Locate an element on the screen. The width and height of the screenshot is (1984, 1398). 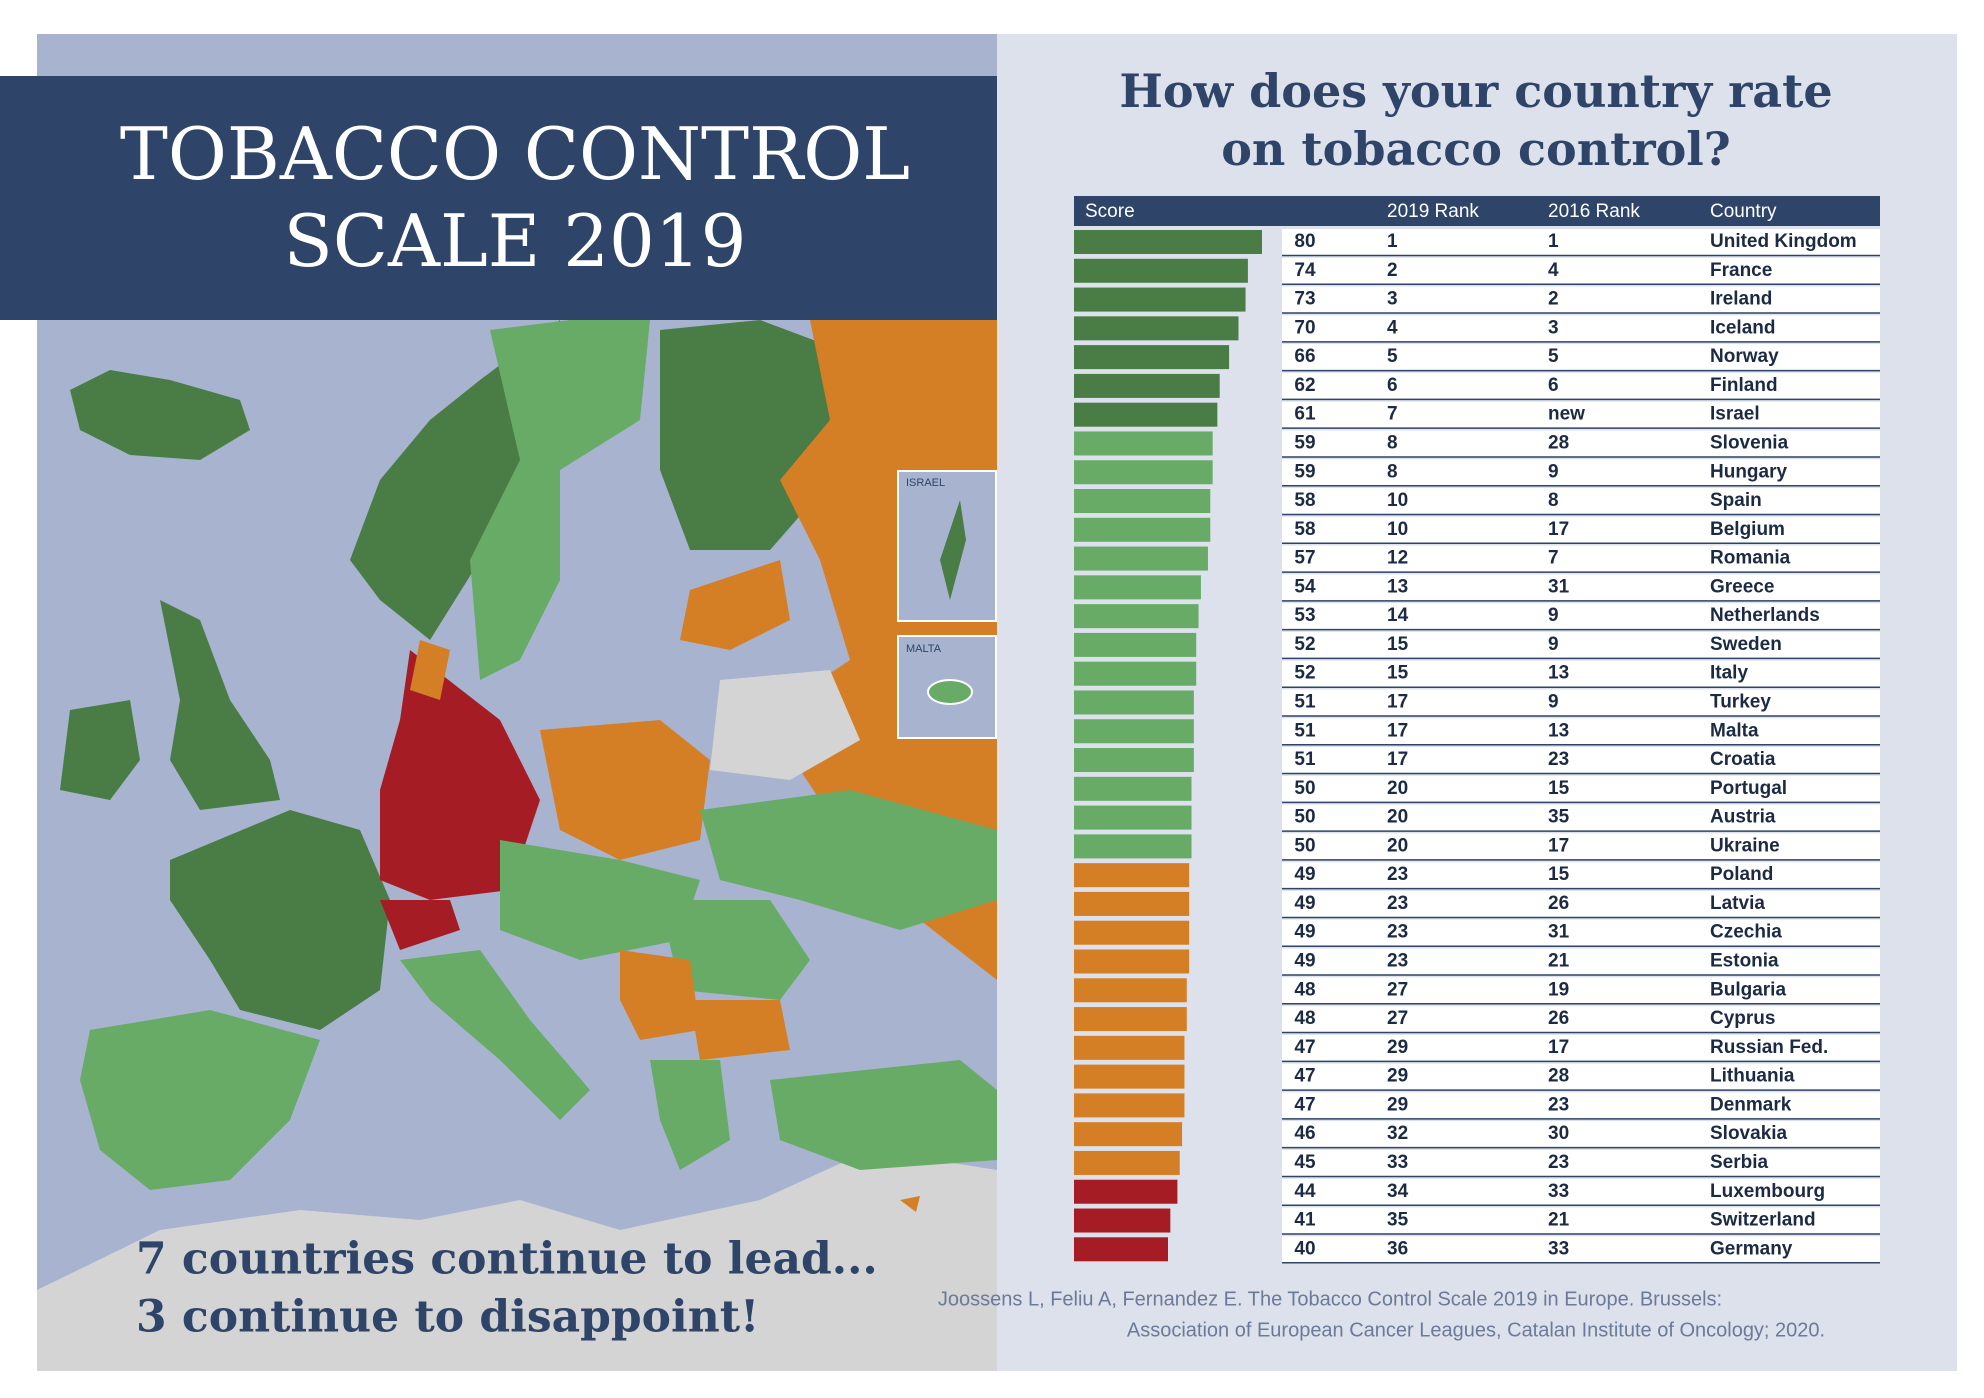
switzerland is located at coordinates (420, 925).